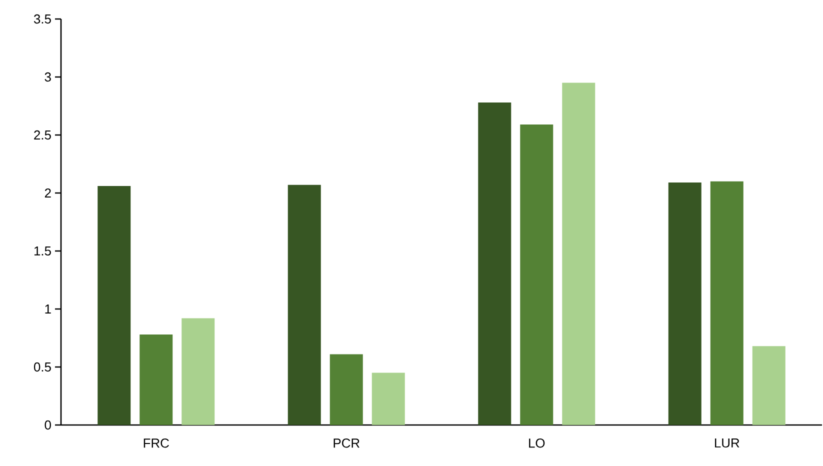  What do you see at coordinates (48, 309) in the screenshot?
I see `y-tick-label: 1` at bounding box center [48, 309].